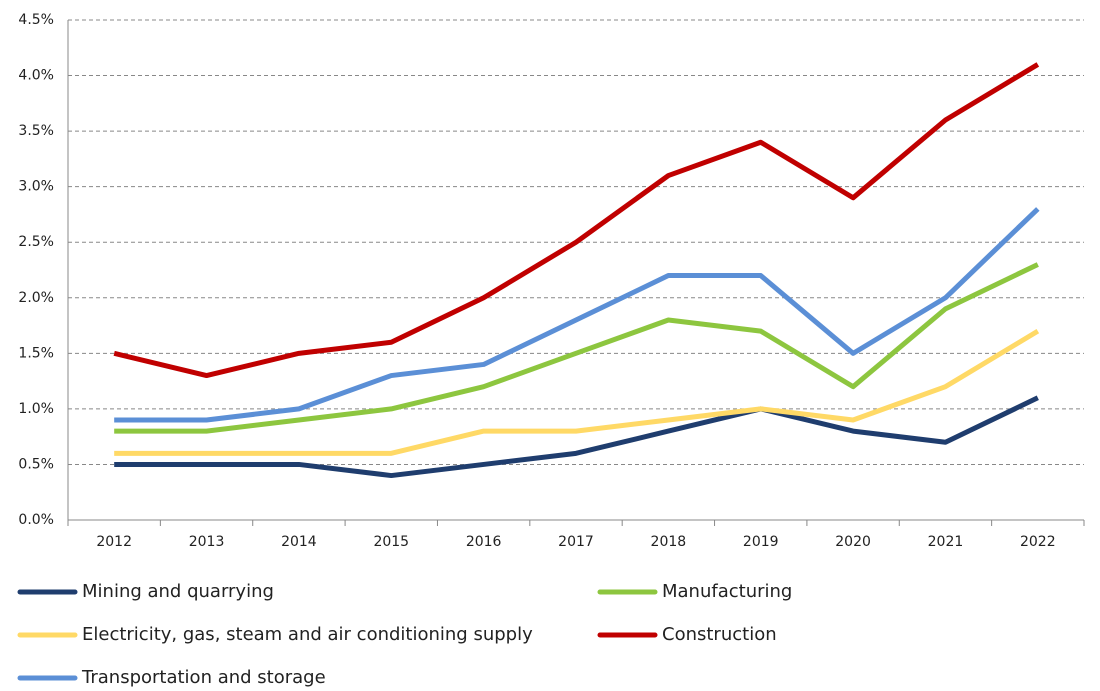  Describe the element at coordinates (36, 20) in the screenshot. I see `y-tick-label: 4.5%` at that location.